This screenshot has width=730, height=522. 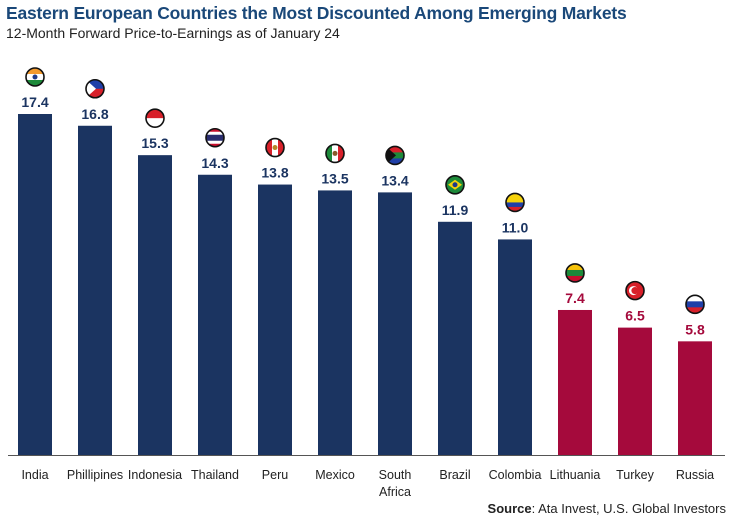 I want to click on value-label: 11.9, so click(x=455, y=210).